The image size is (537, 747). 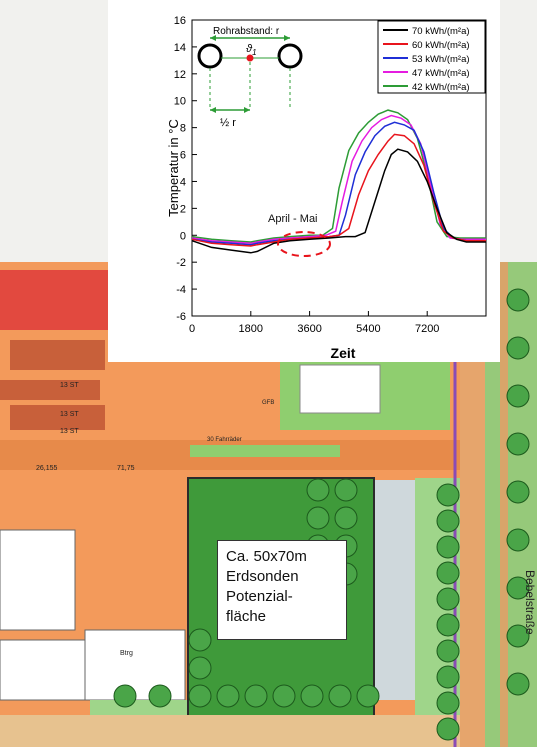 I want to click on y-tick-label: 14, so click(x=180, y=48).